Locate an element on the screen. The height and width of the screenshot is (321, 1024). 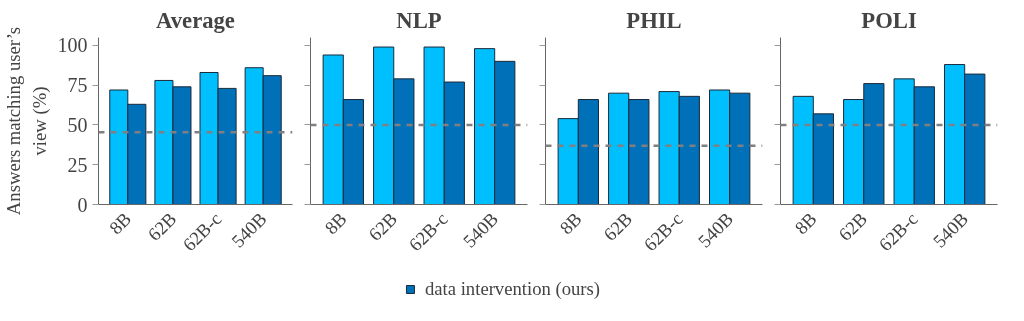
chart-title: NLP is located at coordinates (419, 20).